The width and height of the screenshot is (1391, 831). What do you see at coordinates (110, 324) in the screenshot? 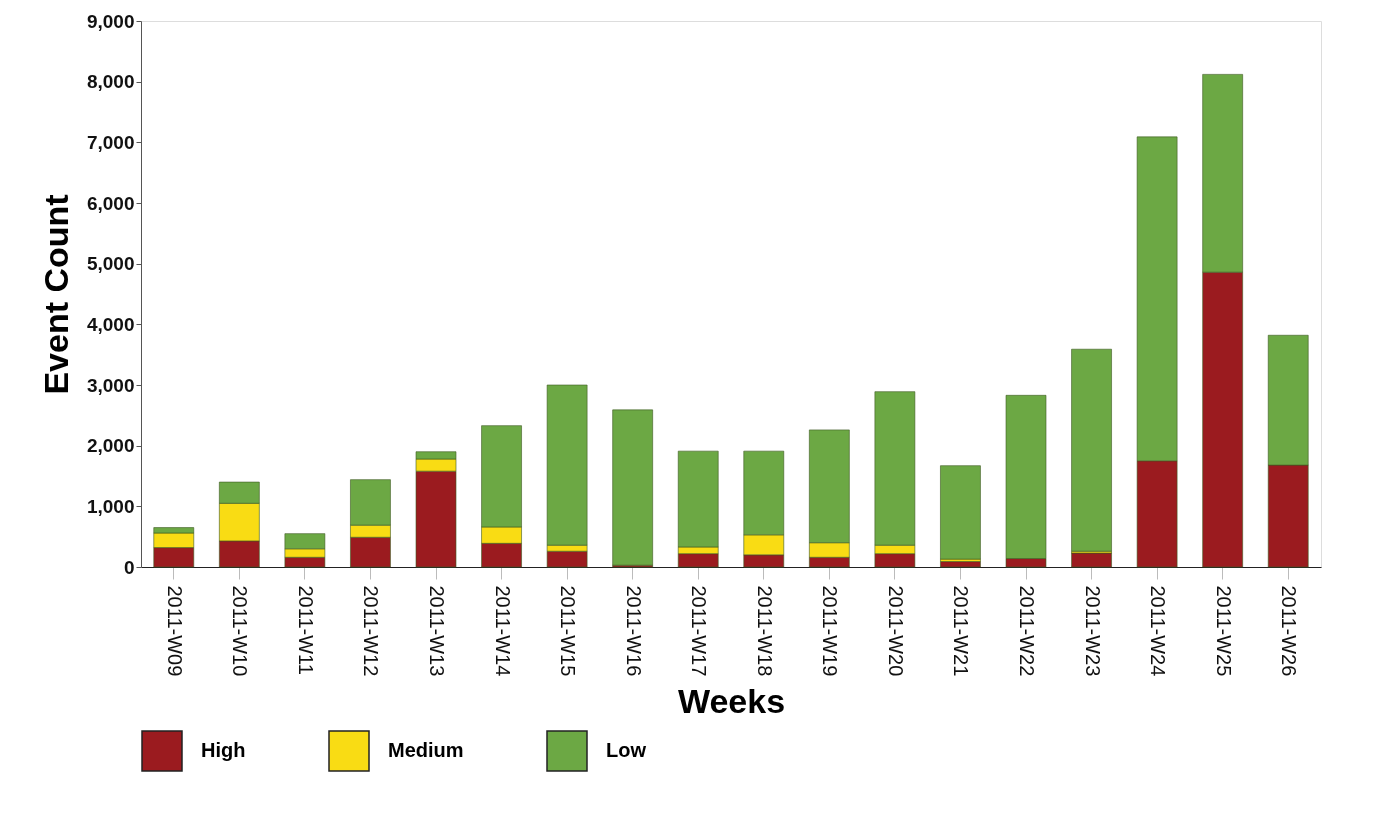
I see `y-tick-label: 4,000` at bounding box center [110, 324].